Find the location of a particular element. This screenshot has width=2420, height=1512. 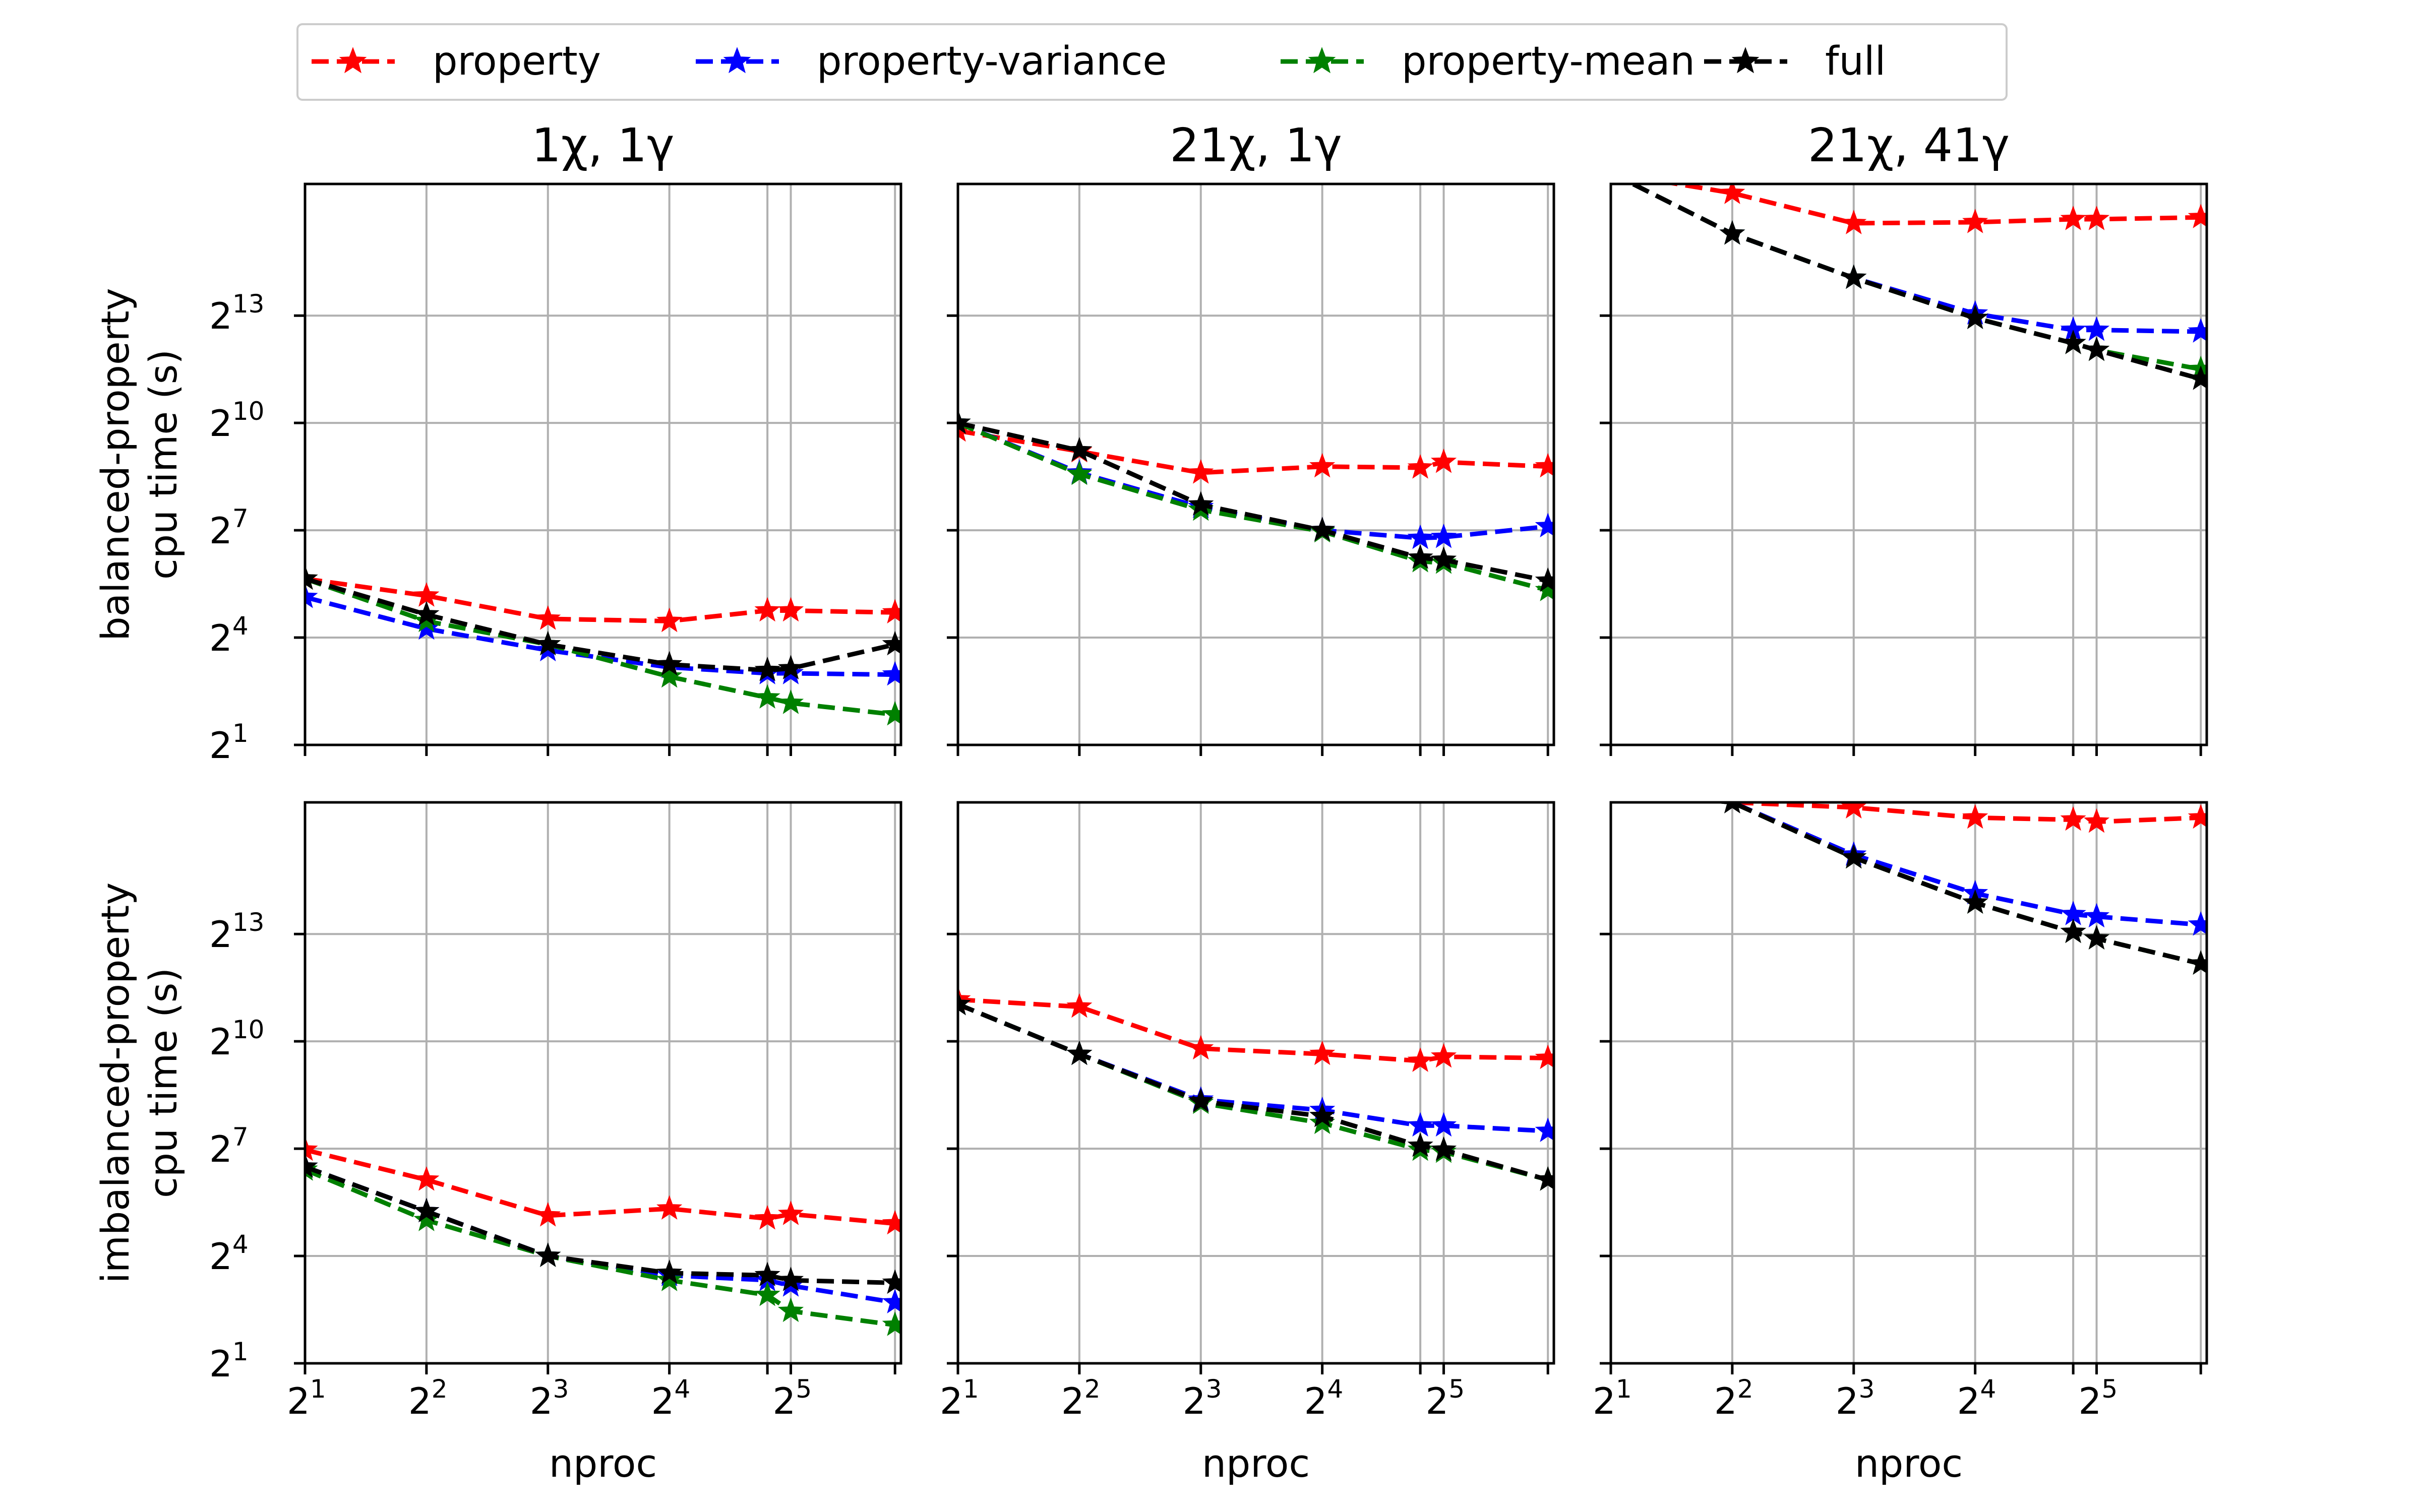

panel-2-2: 21 22 23 24 25 nproc is located at coordinates (1247, 1143).